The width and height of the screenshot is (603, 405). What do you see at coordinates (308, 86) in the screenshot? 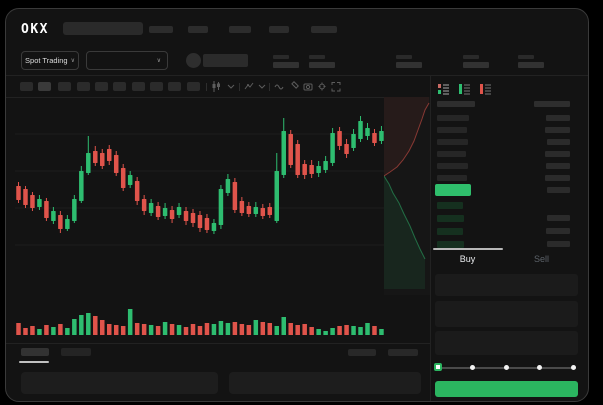
I see `camera-icon` at bounding box center [308, 86].